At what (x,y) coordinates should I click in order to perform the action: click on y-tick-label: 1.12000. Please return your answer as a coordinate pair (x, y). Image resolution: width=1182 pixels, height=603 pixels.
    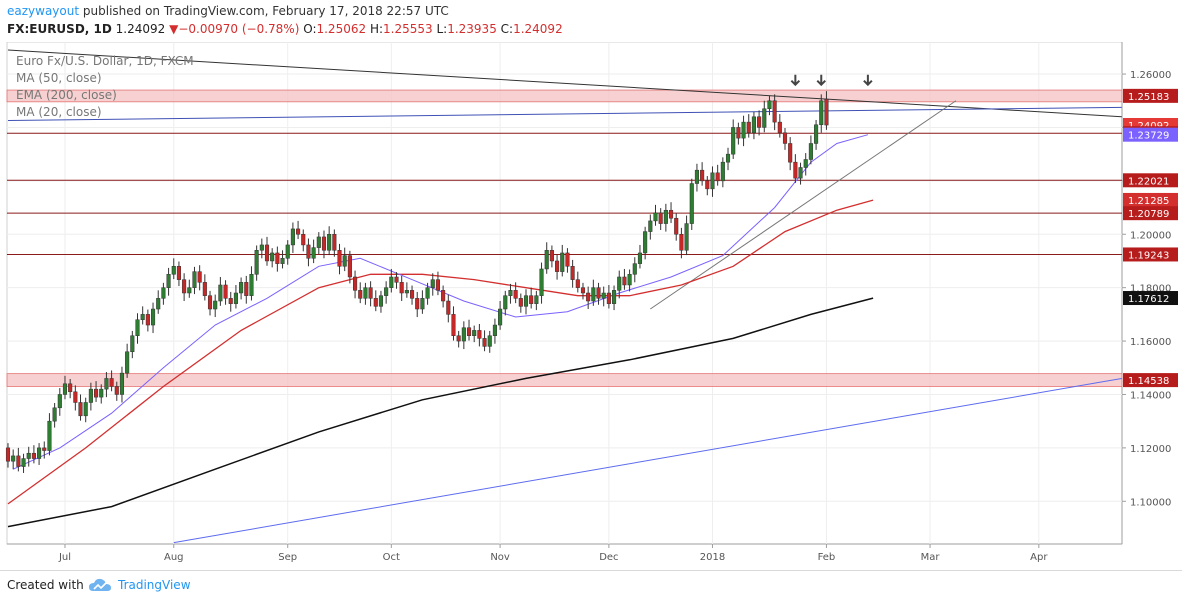
    Looking at the image, I should click on (1150, 449).